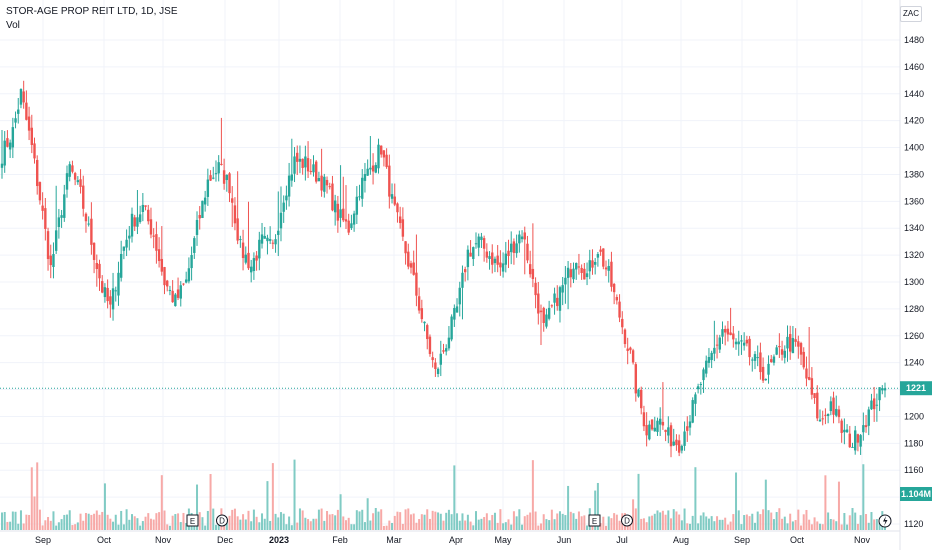 The width and height of the screenshot is (932, 550). I want to click on symbol-title: STOR-AGE PROP REIT LTD, 1D, JSE, so click(92, 11).